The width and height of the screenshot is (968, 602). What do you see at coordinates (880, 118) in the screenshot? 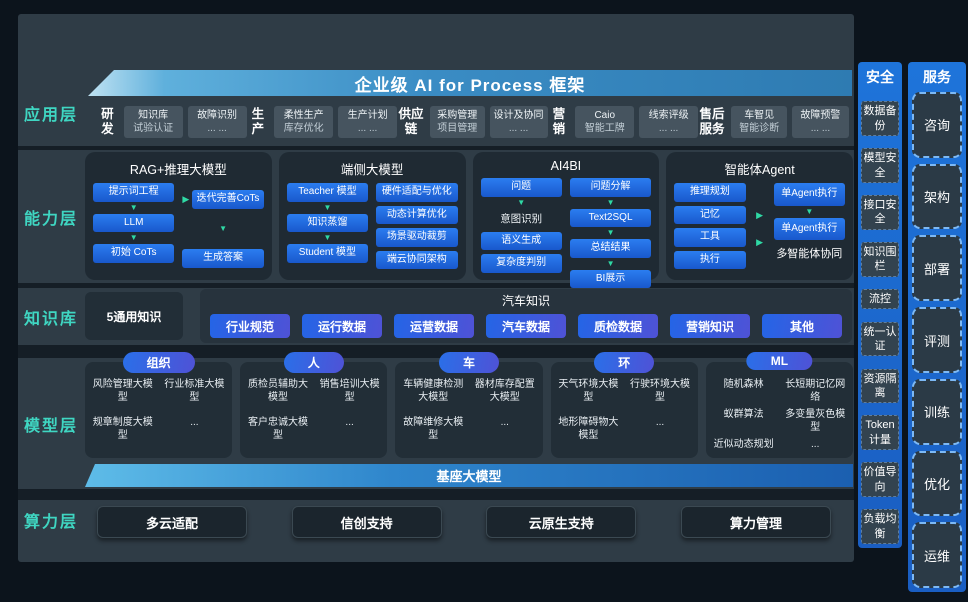
I see `security-item: 数据备份` at bounding box center [880, 118].